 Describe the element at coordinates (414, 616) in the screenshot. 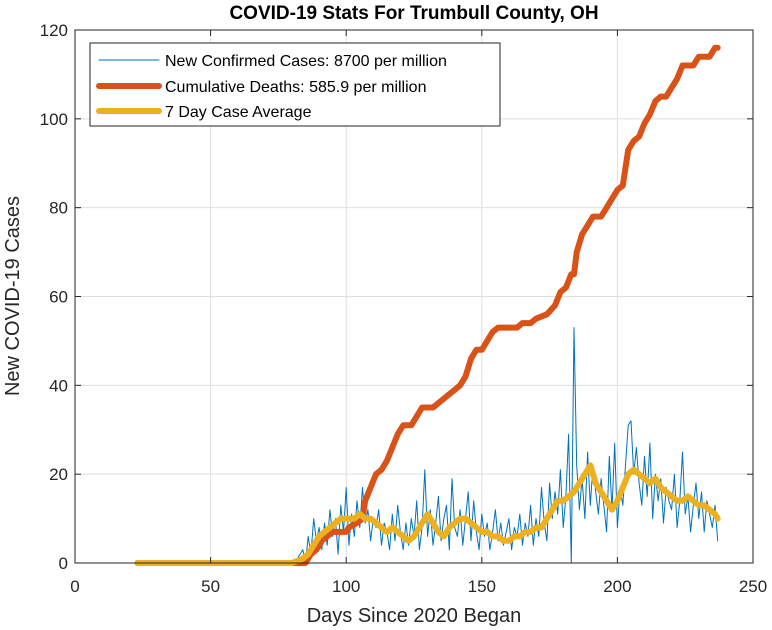

I see `x-axis-label: Days Since 2020 Began` at that location.